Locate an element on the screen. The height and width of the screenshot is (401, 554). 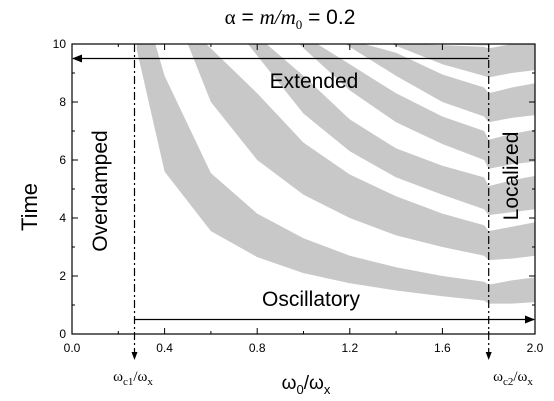
x-tick-label: 0.8 is located at coordinates (257, 348).